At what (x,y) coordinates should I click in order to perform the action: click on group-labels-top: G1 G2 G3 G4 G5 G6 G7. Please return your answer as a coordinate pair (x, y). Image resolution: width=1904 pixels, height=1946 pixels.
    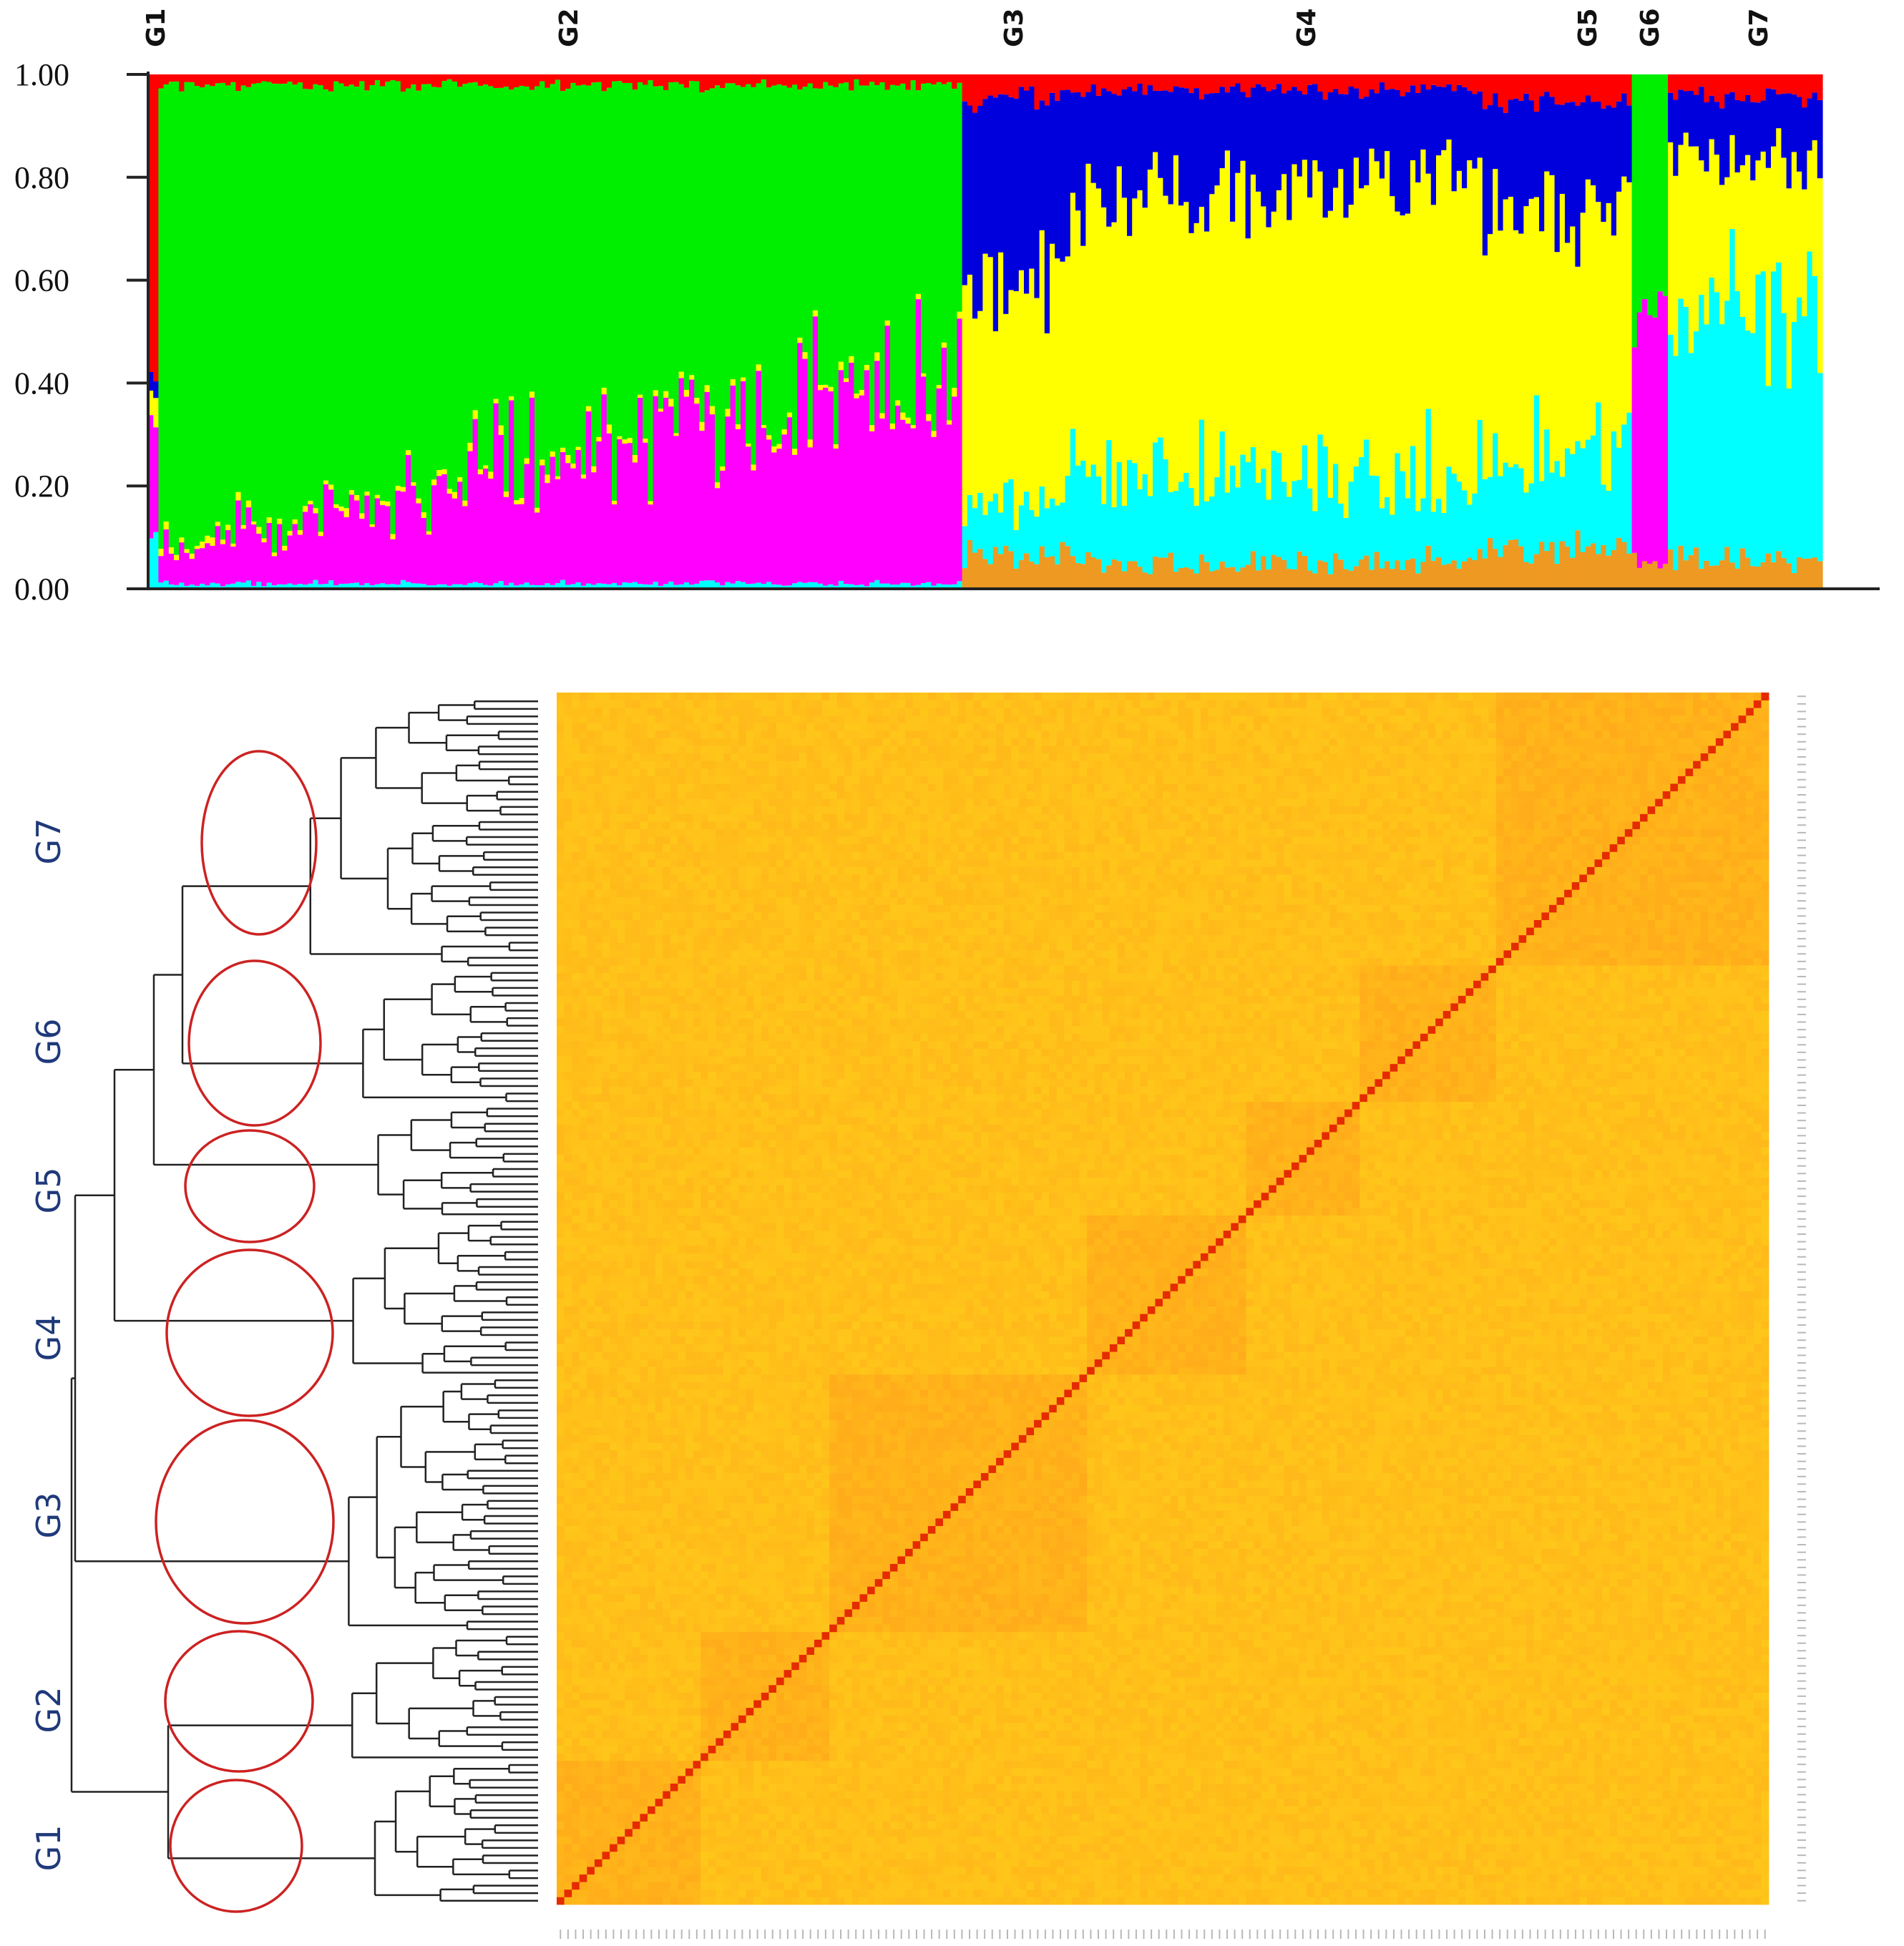
    Looking at the image, I should click on (958, 28).